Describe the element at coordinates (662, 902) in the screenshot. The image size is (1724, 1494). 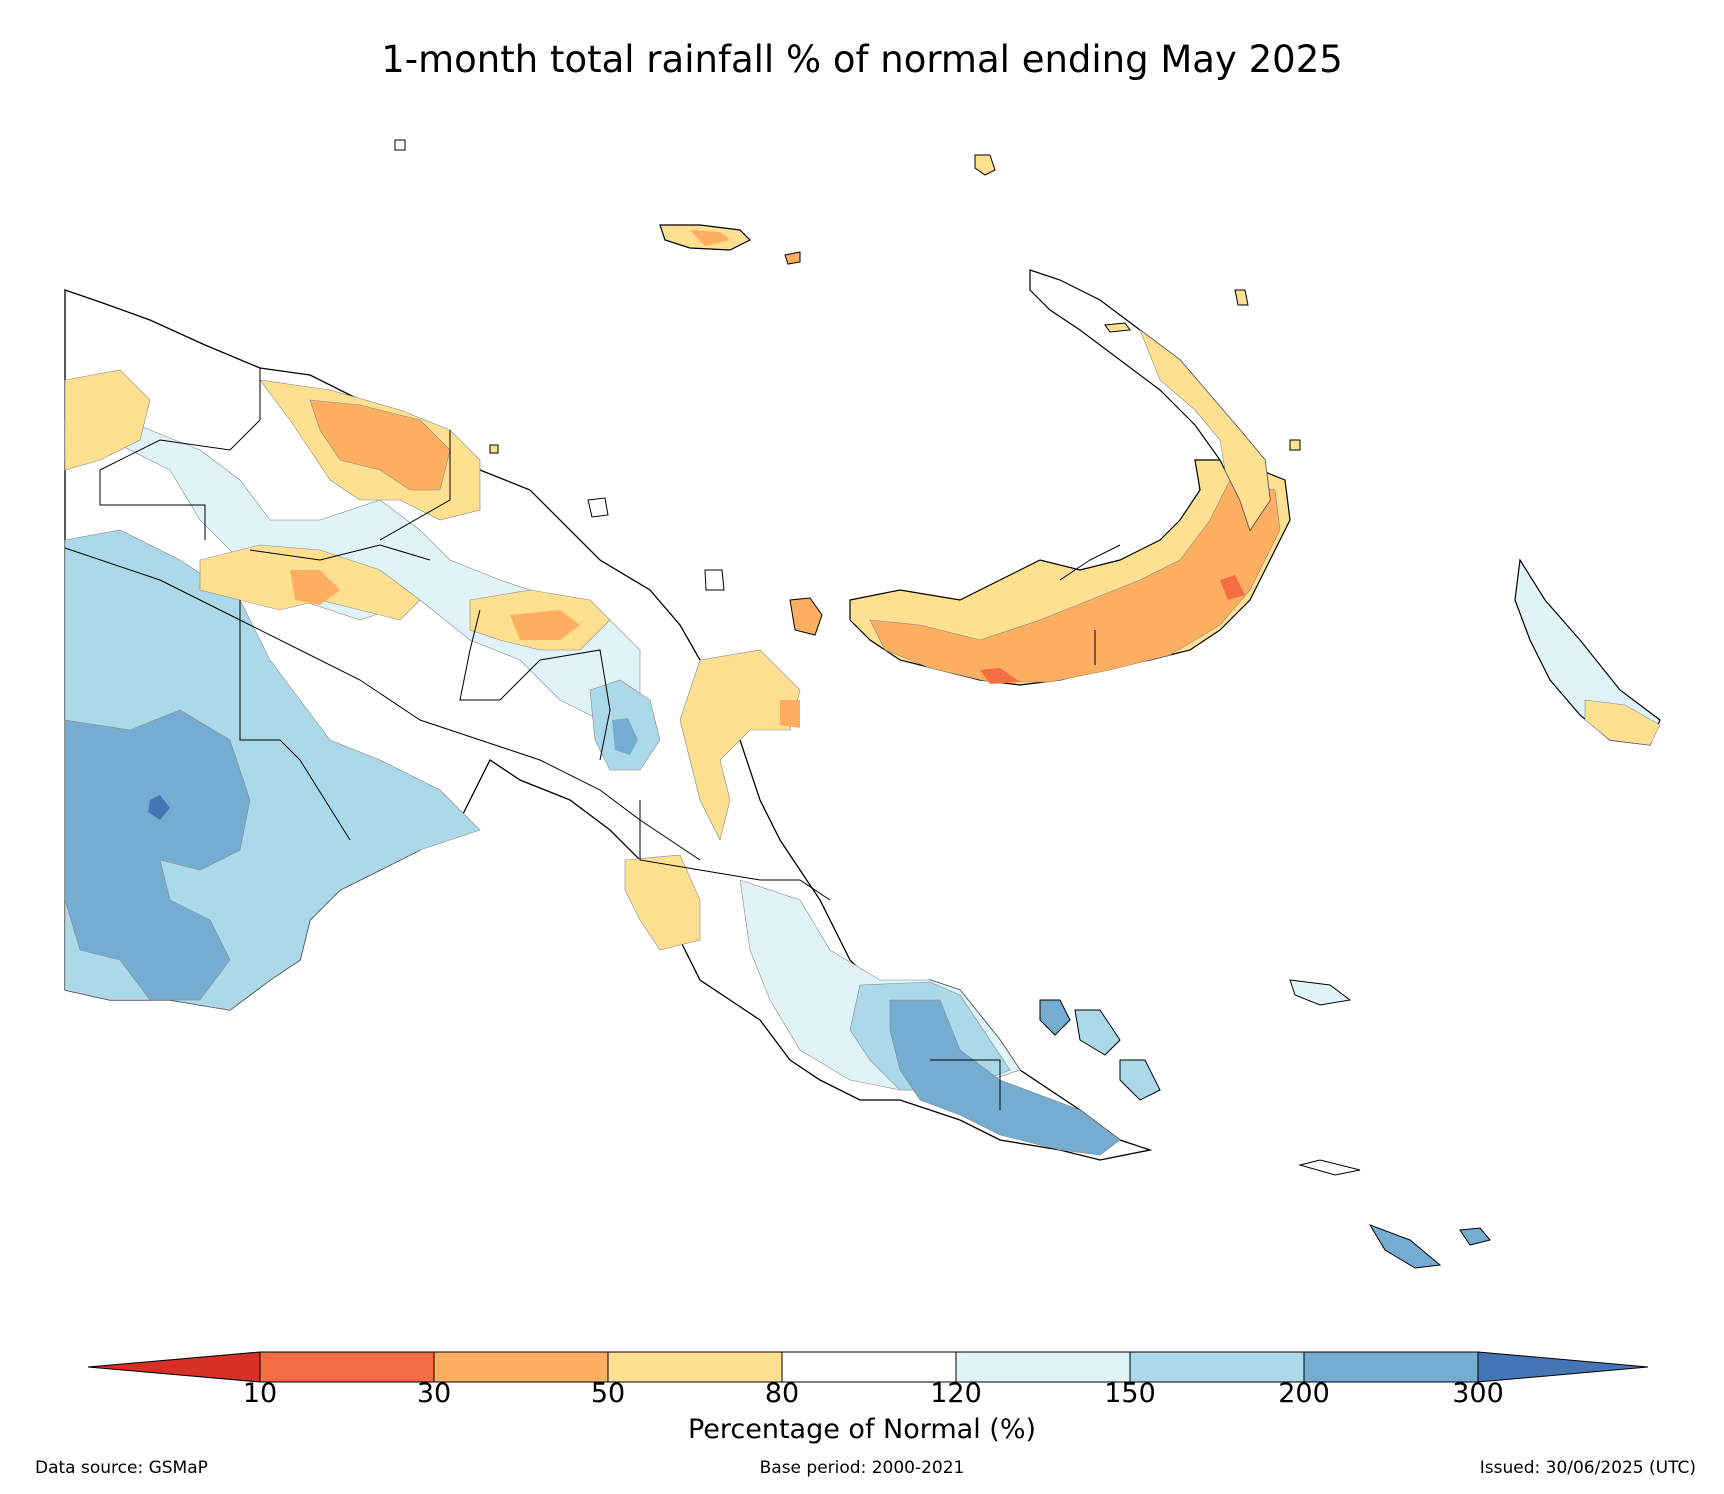
I see `contour-50-80-gulf` at that location.